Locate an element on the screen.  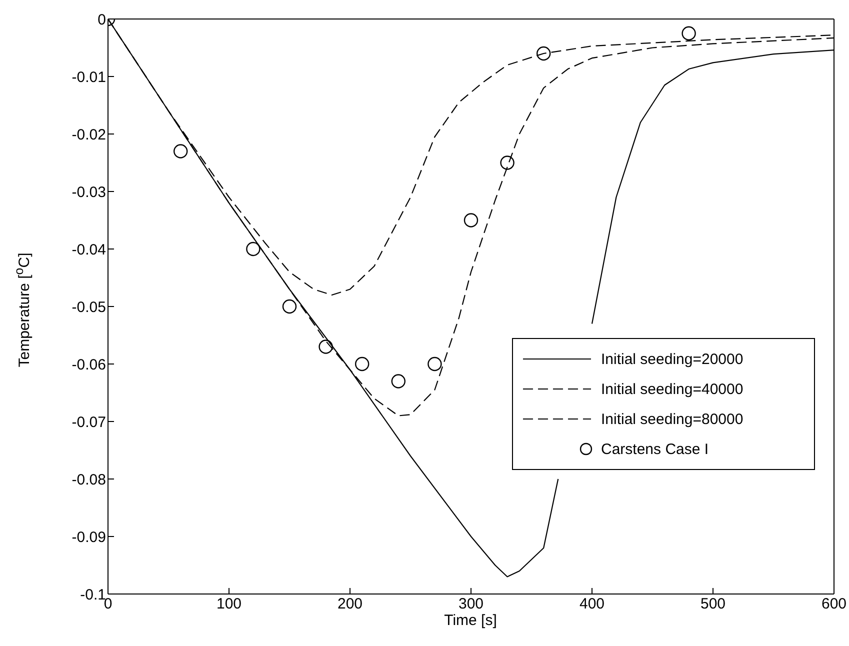
y-tick-label: 0 is located at coordinates (102, 19).